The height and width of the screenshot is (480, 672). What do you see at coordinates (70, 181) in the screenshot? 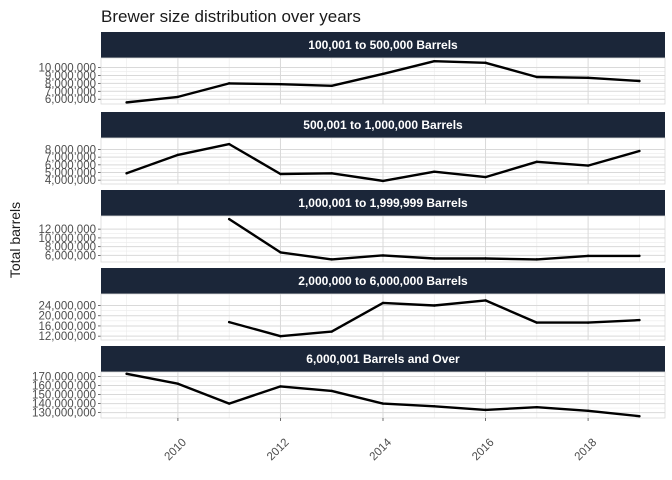
I see `y-tick-label: 4,000,000` at bounding box center [70, 181].